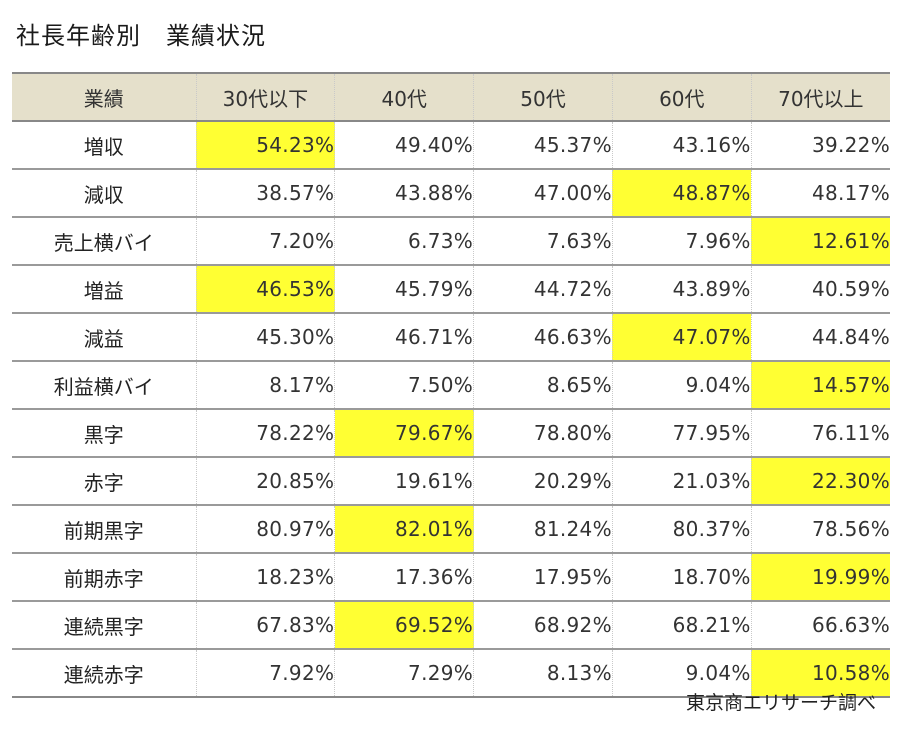  What do you see at coordinates (404, 289) in the screenshot?
I see `value-cell: 45.79%` at bounding box center [404, 289].